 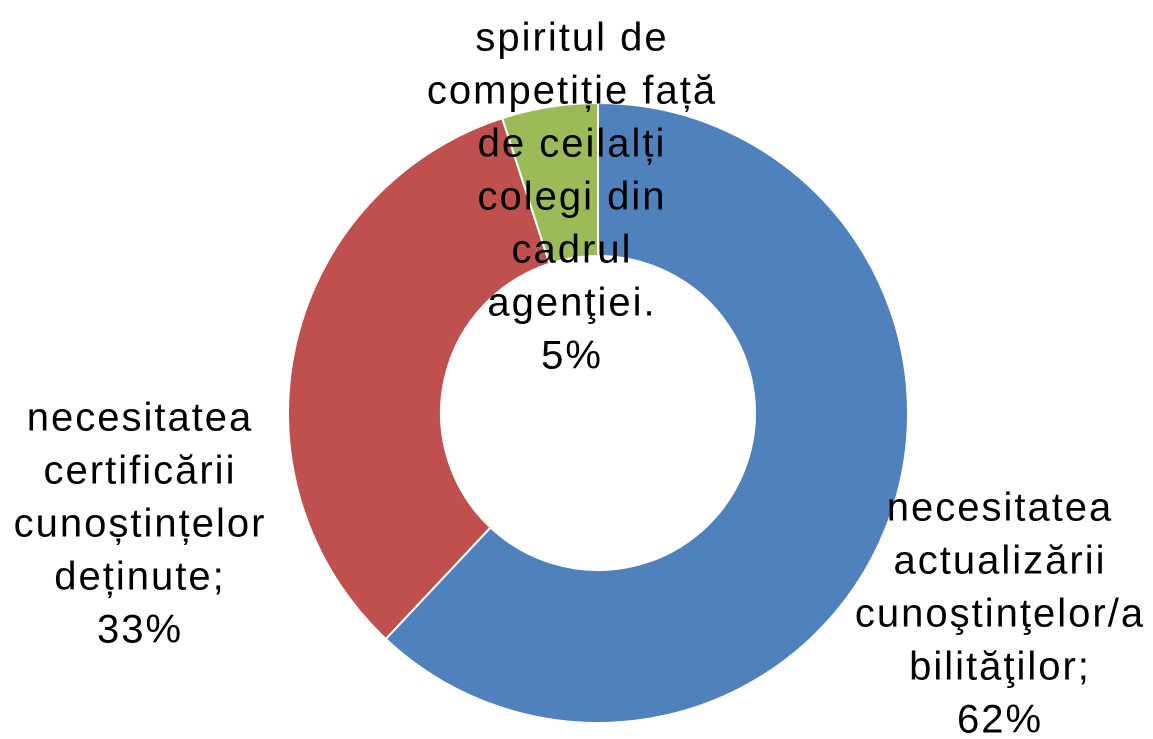 What do you see at coordinates (140, 524) in the screenshot?
I see `slice-label: cunoștințelor` at bounding box center [140, 524].